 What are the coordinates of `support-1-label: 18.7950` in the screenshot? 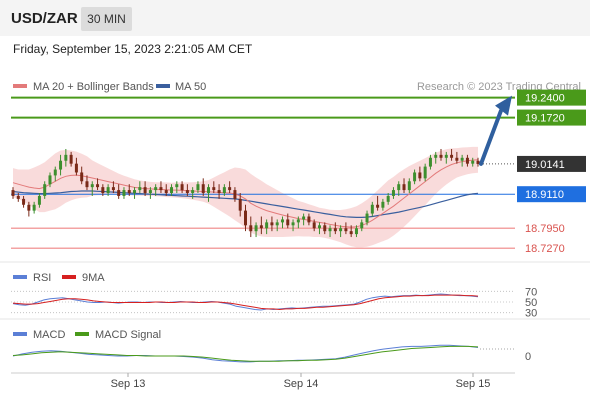 It's located at (545, 229).